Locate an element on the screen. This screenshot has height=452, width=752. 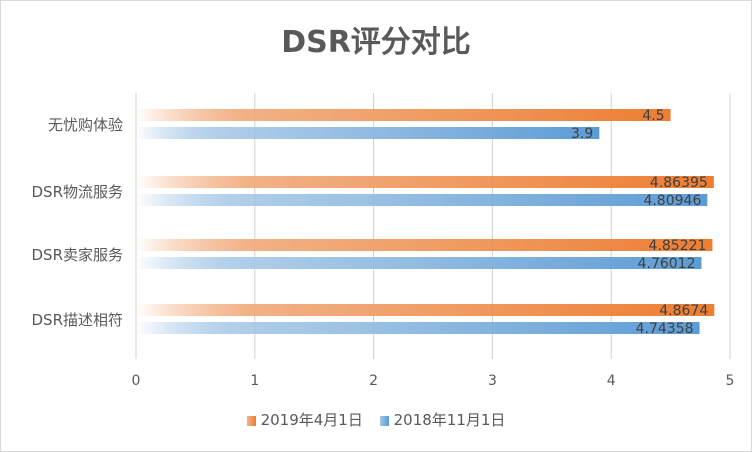
legend-item-2019: 2019年4月1日 is located at coordinates (304, 420).